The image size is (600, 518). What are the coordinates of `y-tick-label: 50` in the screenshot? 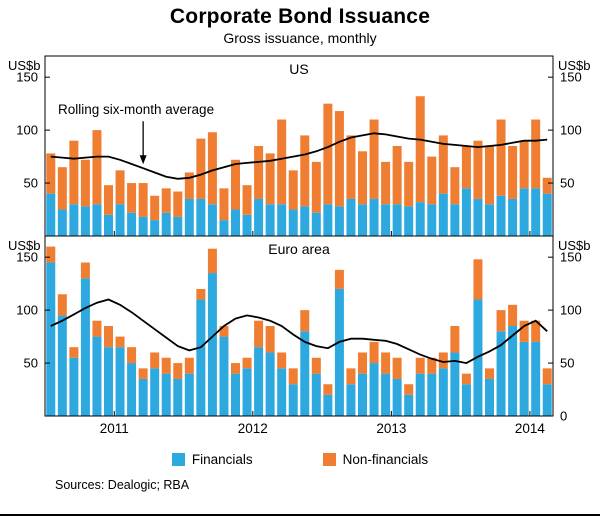 It's located at (31, 183).